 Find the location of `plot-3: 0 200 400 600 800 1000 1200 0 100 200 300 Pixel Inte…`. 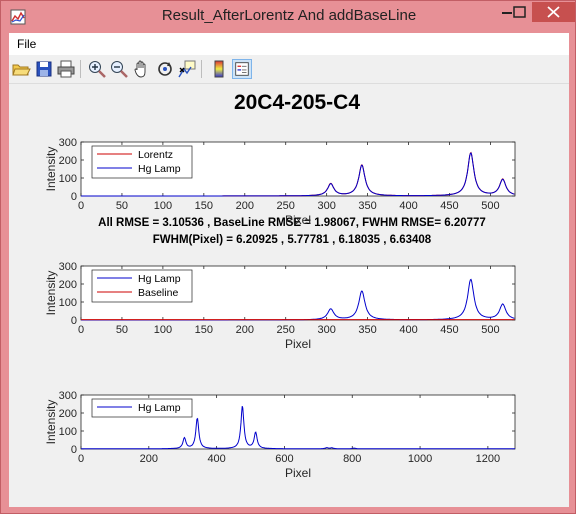

plot-3: 0 200 400 600 800 1000 1200 0 100 200 300 Pixel Inte… is located at coordinates (280, 435).